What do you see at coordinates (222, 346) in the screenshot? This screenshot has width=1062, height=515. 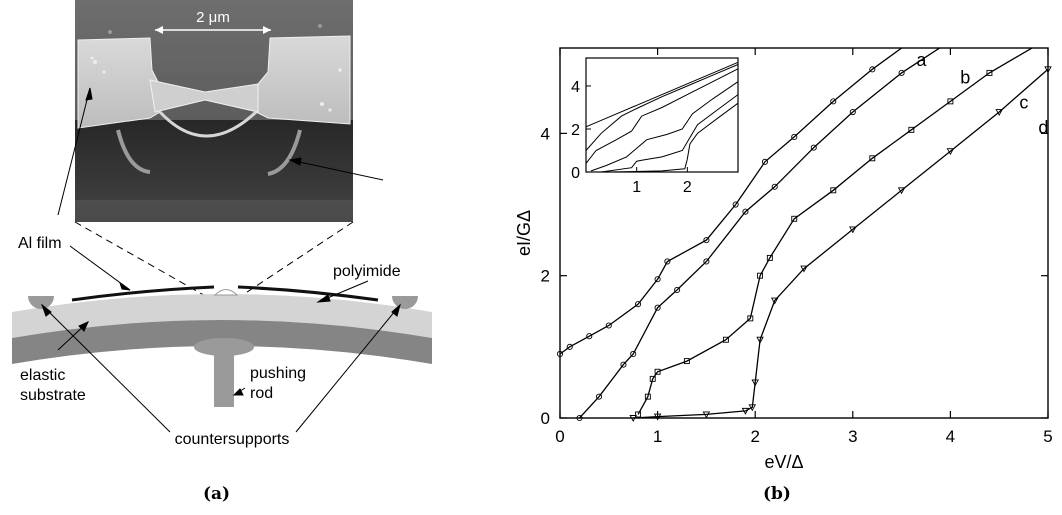 I see `bending-substrate` at bounding box center [222, 346].